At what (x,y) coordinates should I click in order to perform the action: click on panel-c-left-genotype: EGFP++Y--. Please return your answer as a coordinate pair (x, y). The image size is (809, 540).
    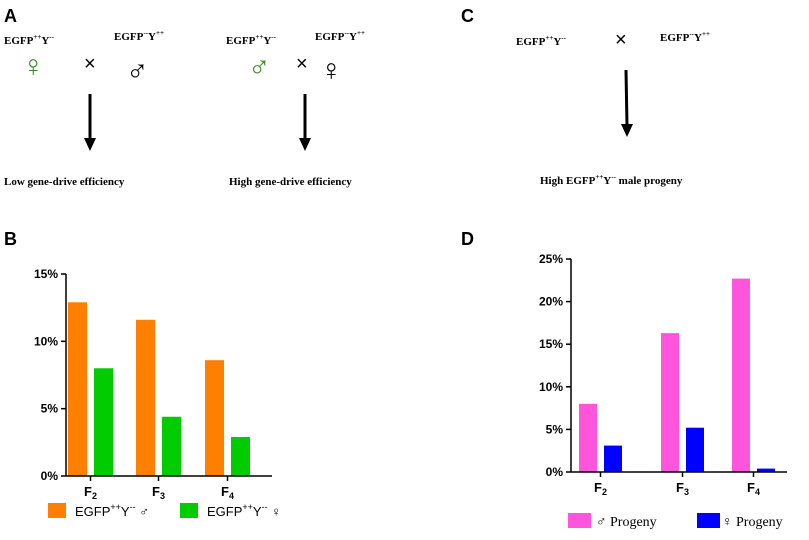
    Looking at the image, I should click on (541, 41).